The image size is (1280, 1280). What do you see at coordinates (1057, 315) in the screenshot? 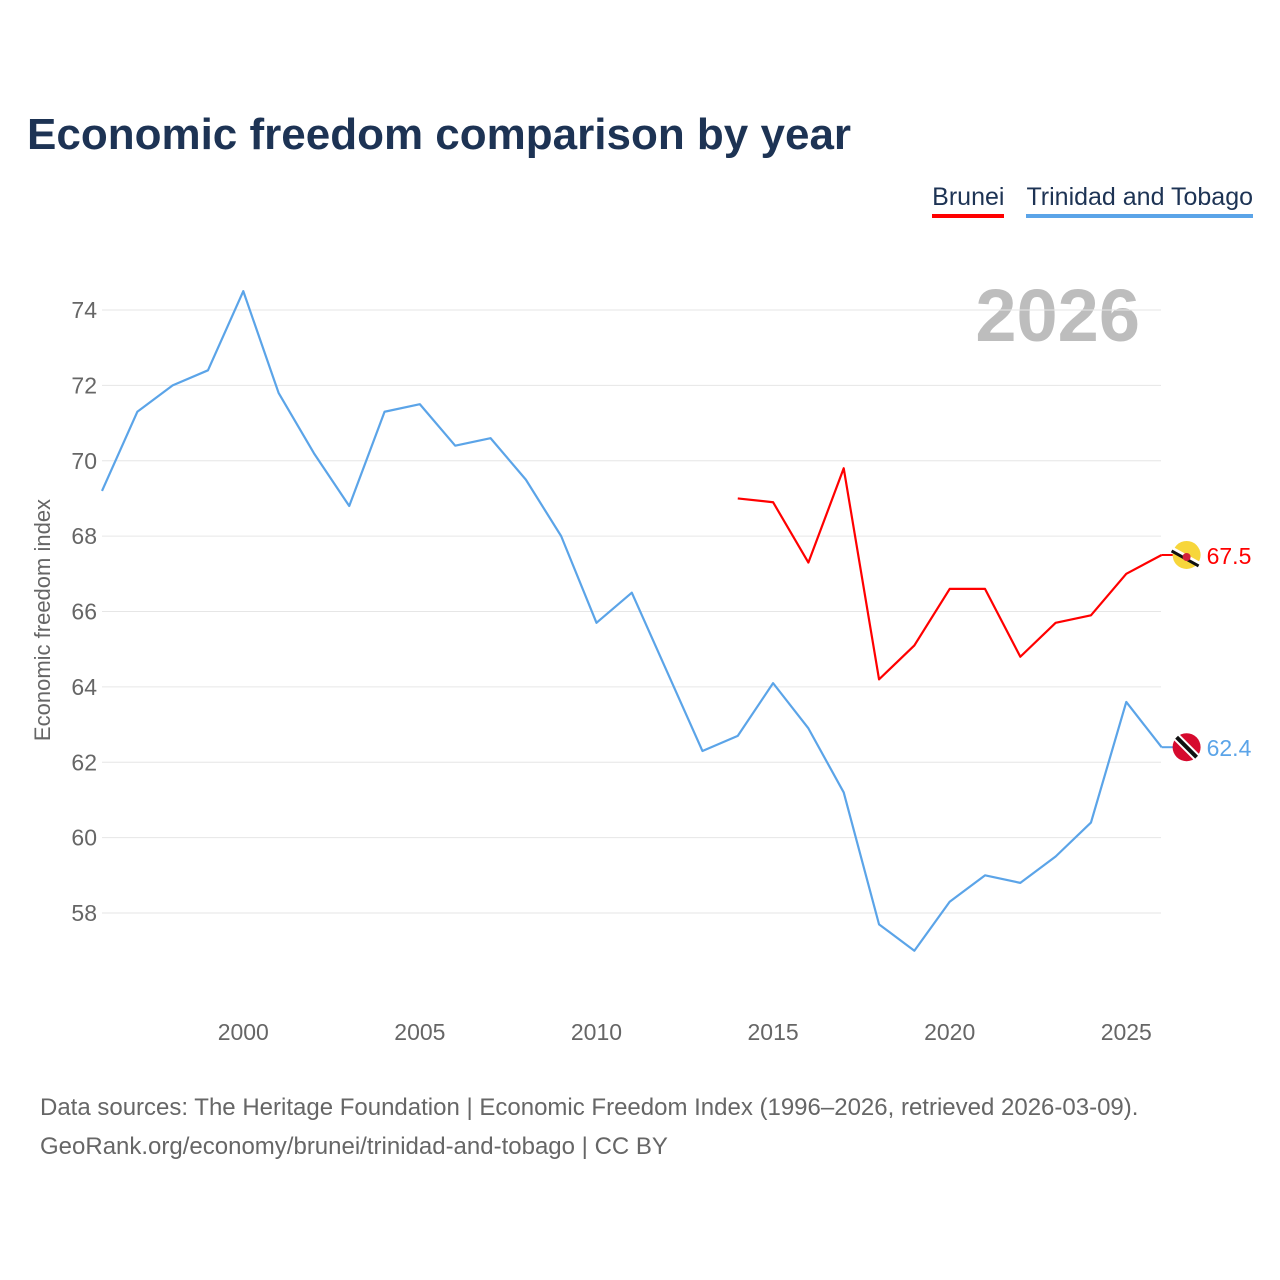
I see `year-watermark: 2026` at bounding box center [1057, 315].